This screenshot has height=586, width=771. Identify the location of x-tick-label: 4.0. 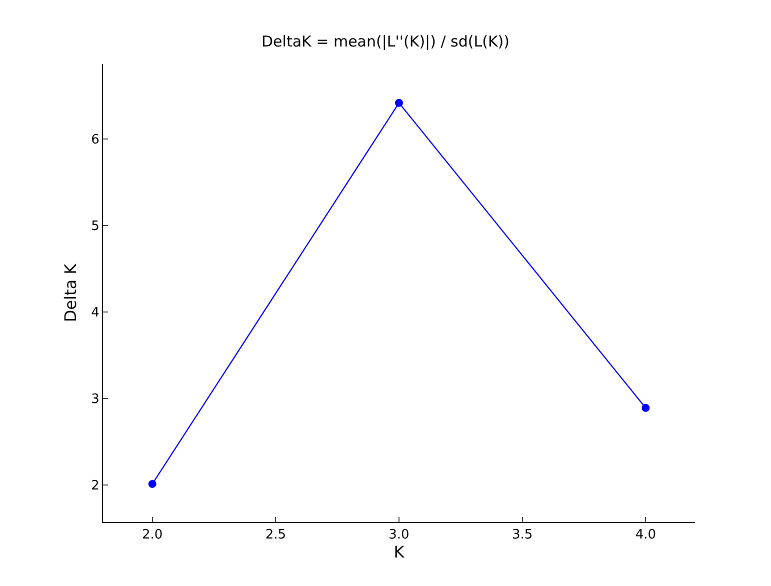
(645, 535).